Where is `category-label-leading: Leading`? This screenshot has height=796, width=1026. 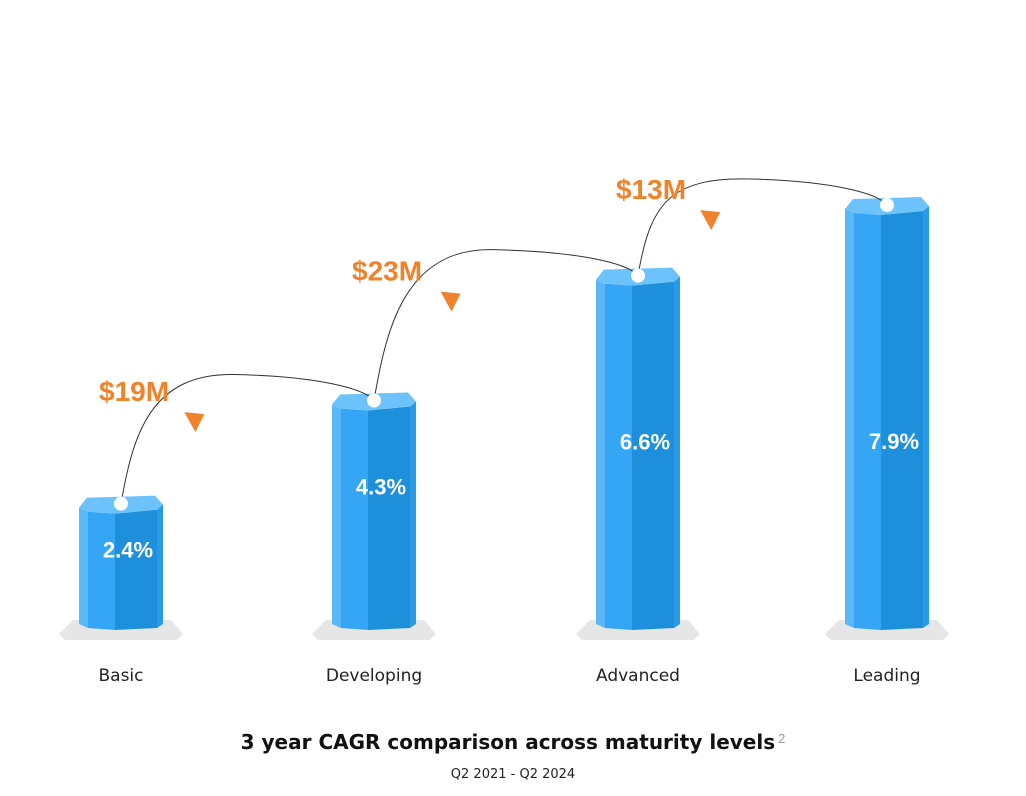 category-label-leading: Leading is located at coordinates (886, 676).